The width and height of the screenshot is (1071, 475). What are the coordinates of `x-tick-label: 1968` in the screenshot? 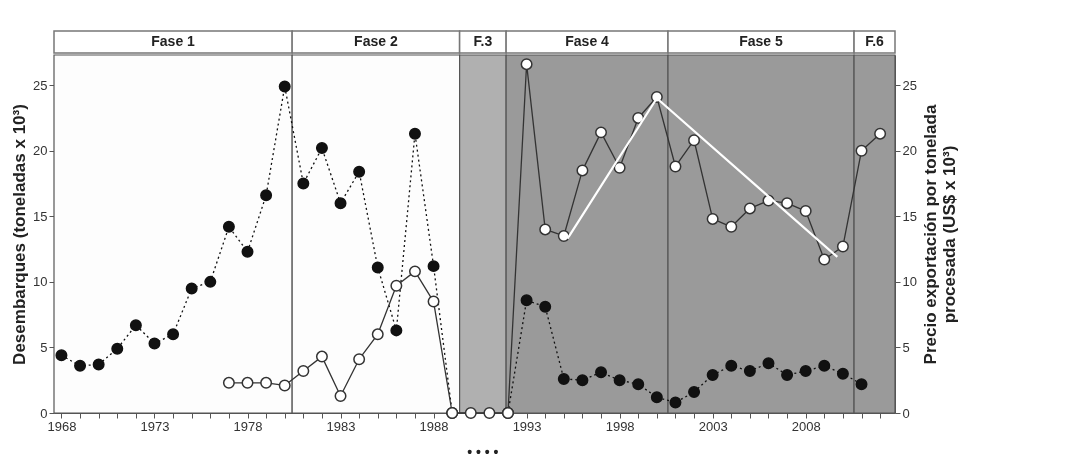 It's located at (62, 426).